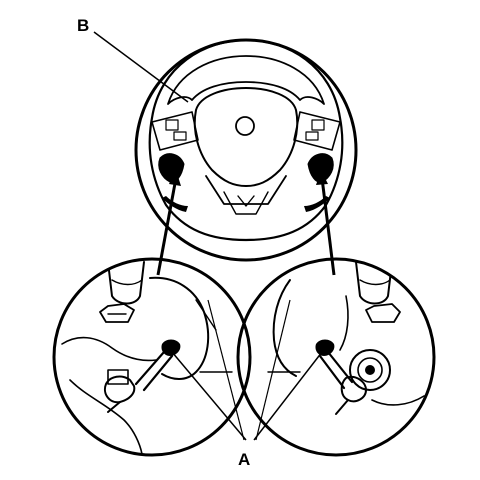  I want to click on callout-label-a: A, so click(244, 459).